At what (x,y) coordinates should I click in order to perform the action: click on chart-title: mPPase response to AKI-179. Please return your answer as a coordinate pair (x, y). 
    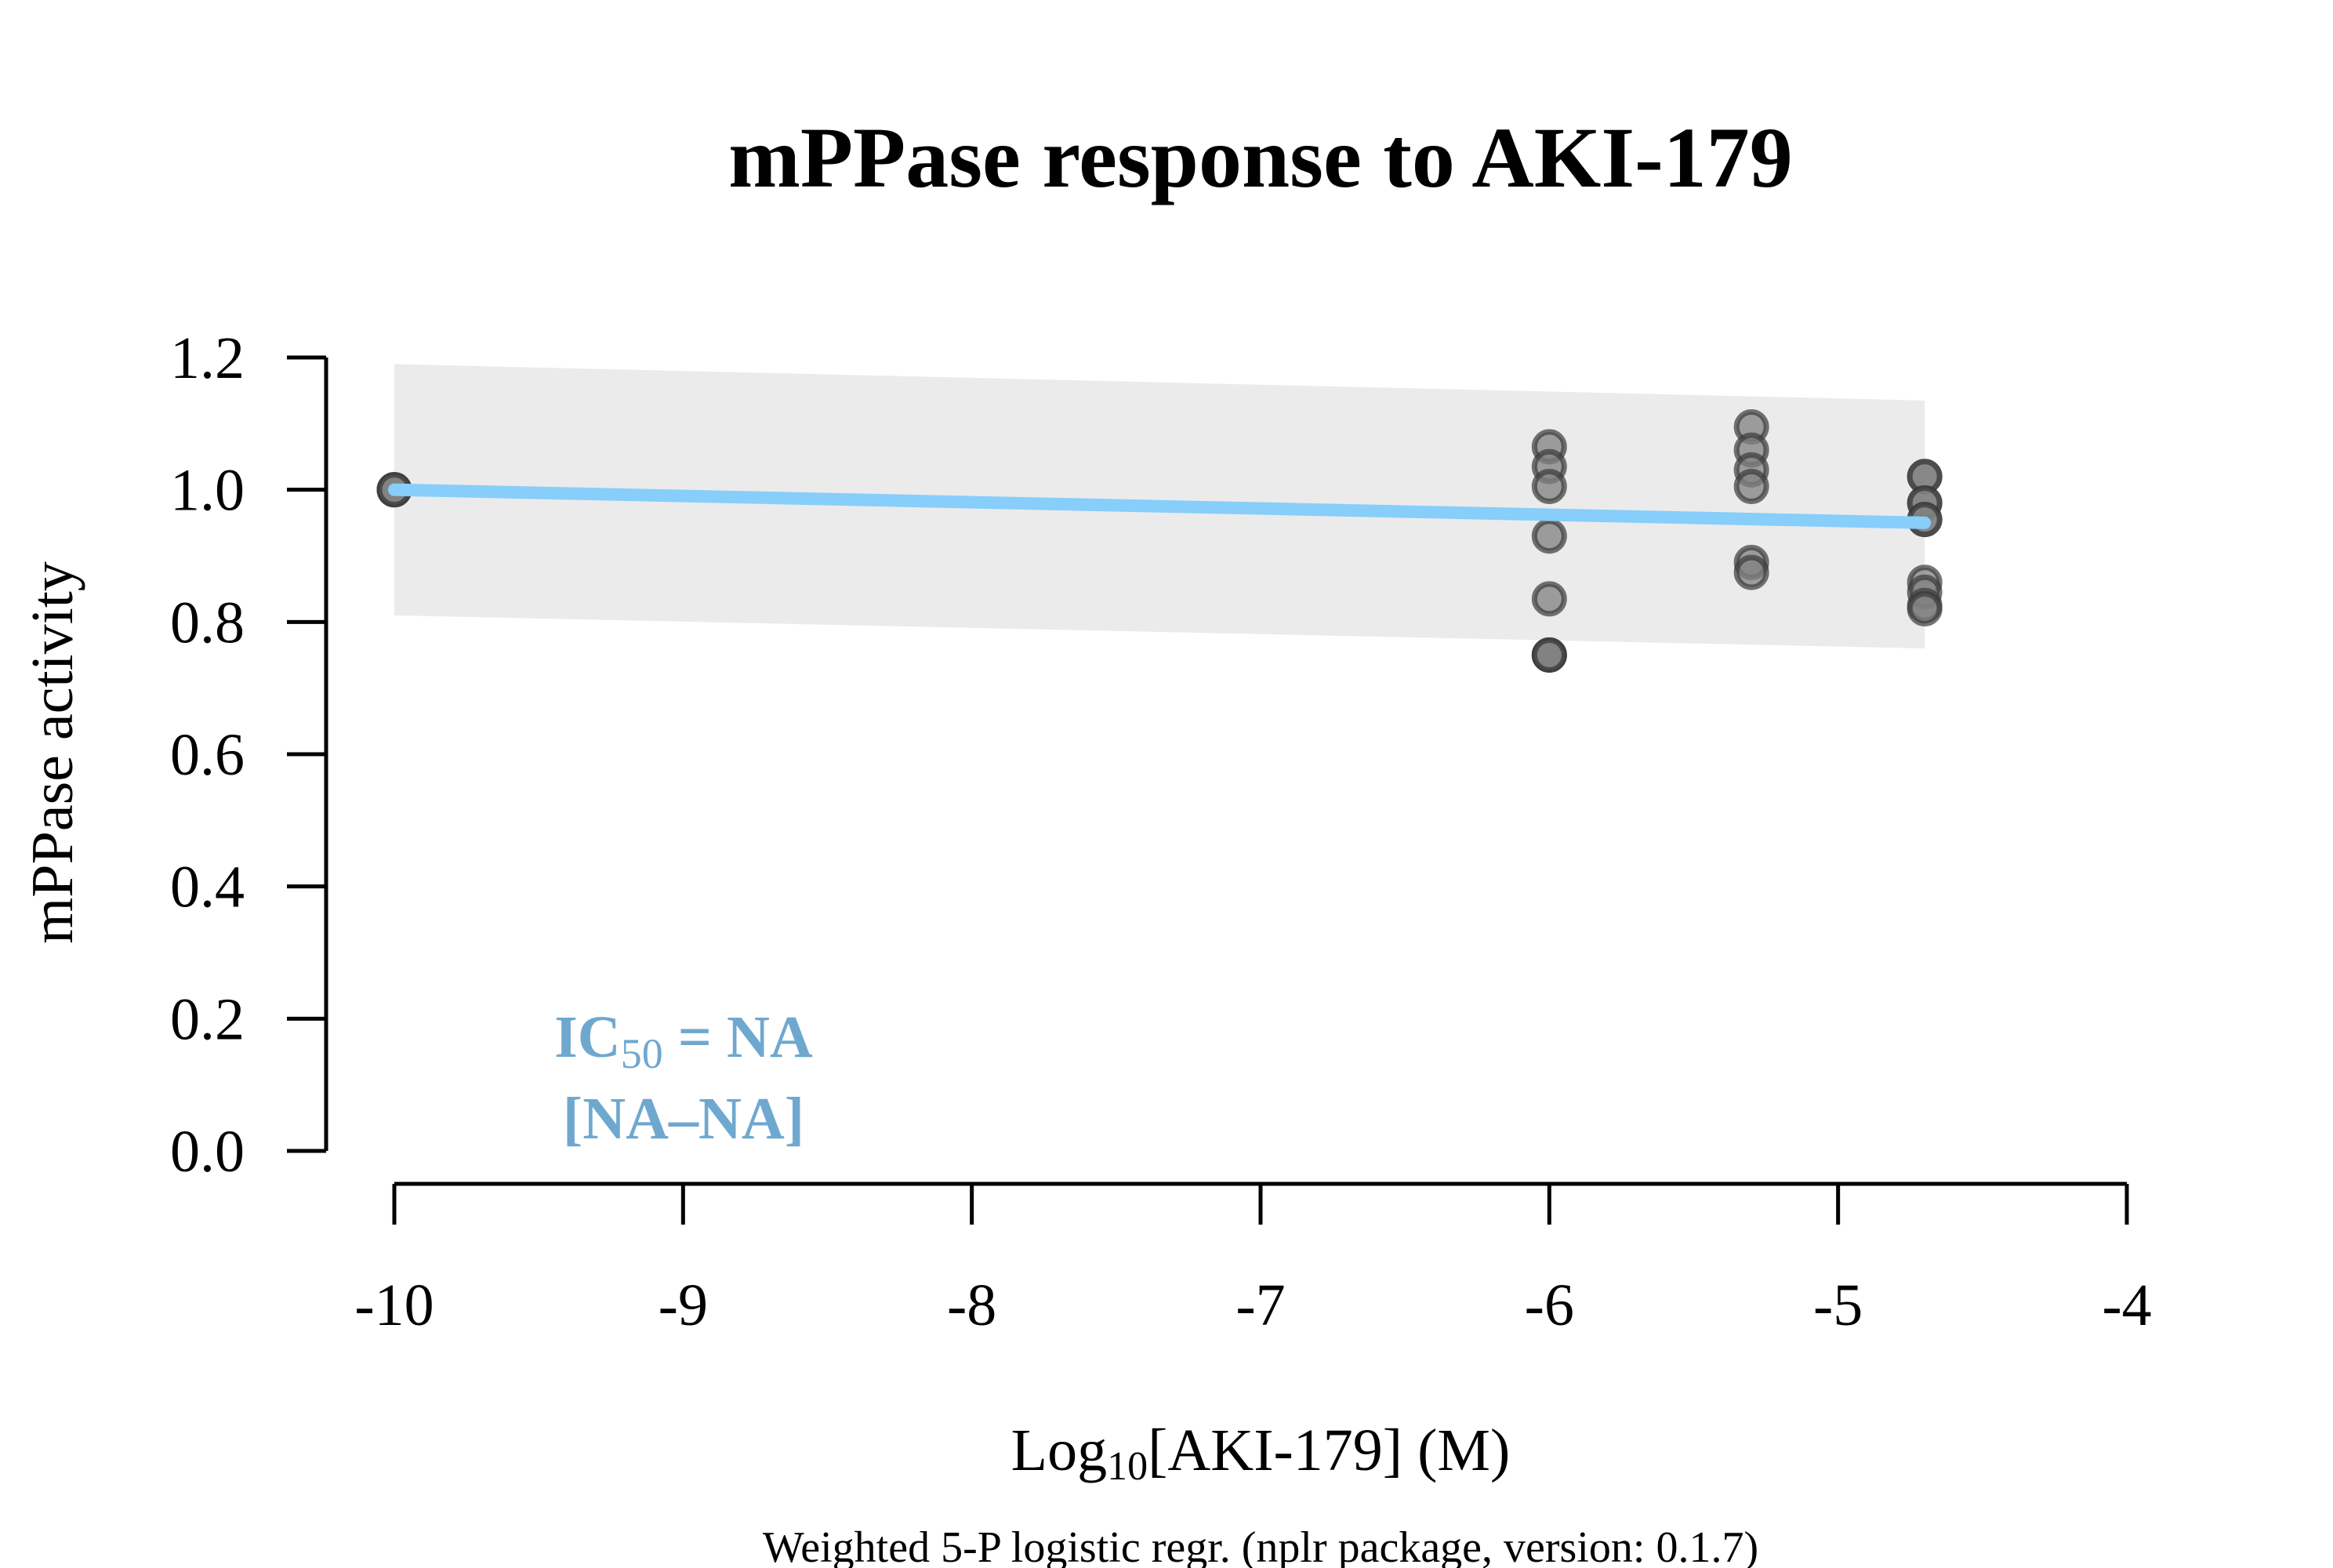
    Looking at the image, I should click on (1260, 157).